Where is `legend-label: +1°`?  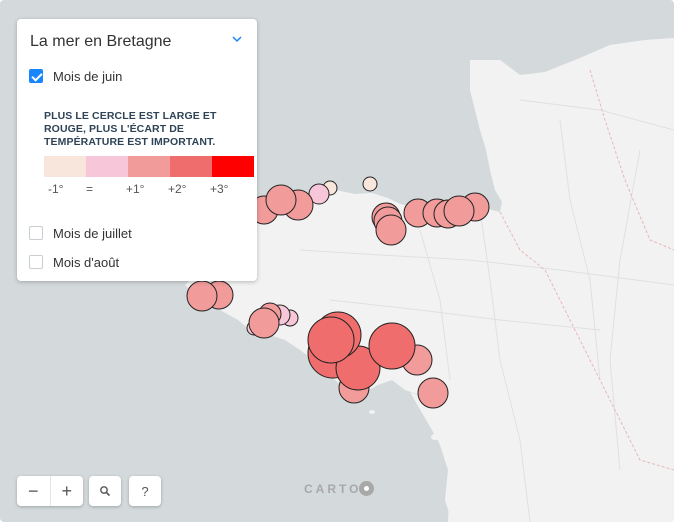
legend-label: +1° is located at coordinates (135, 189).